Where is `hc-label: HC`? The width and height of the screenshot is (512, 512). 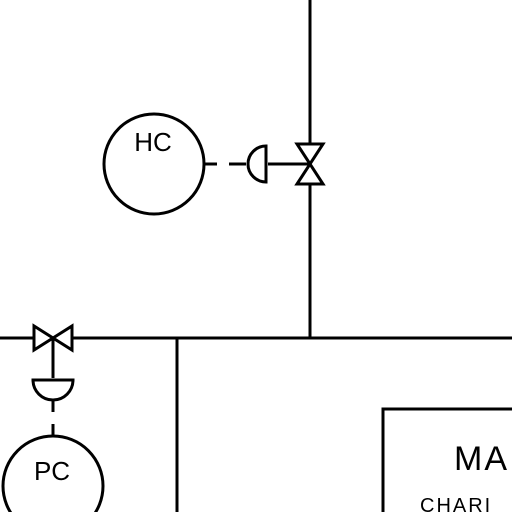
hc-label: HC is located at coordinates (153, 142).